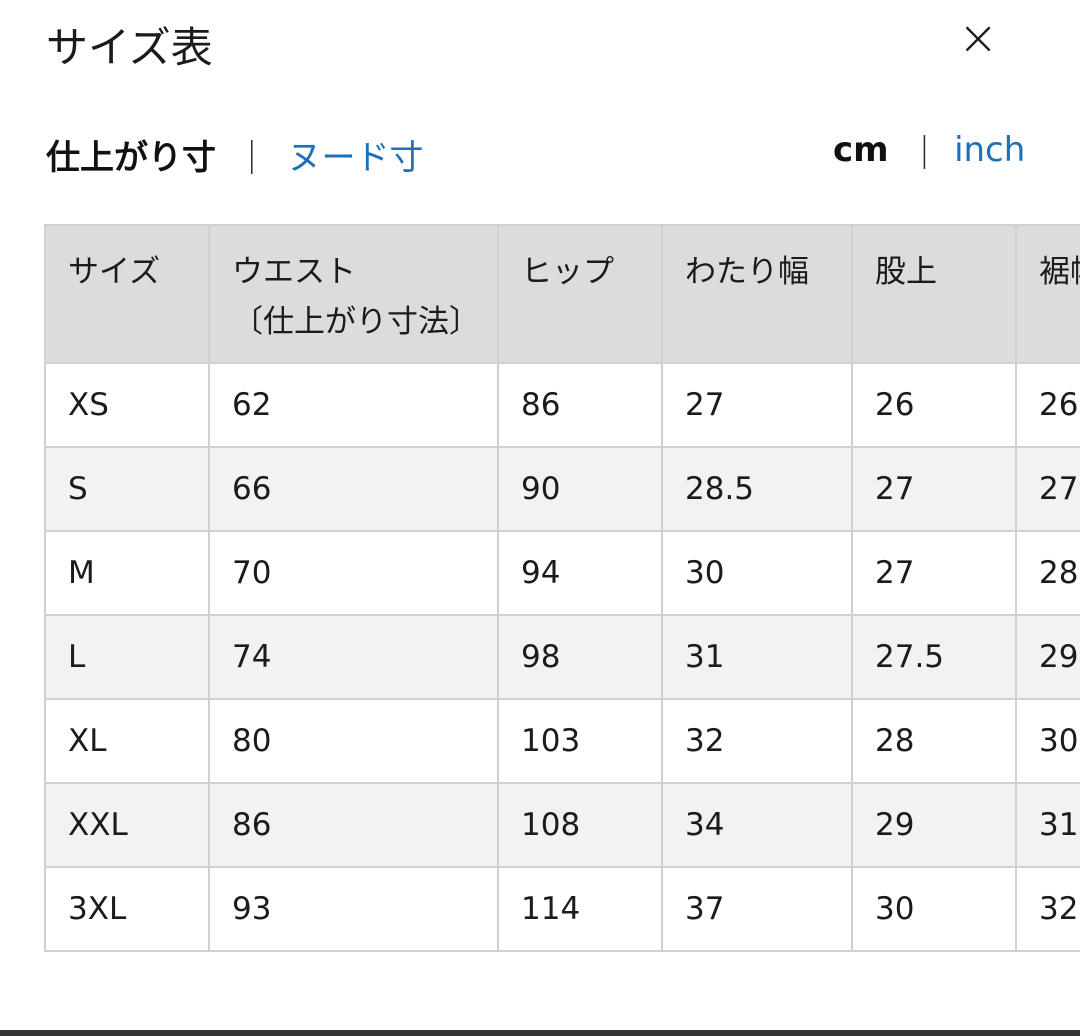  Describe the element at coordinates (127, 489) in the screenshot. I see `table-cell: S` at that location.